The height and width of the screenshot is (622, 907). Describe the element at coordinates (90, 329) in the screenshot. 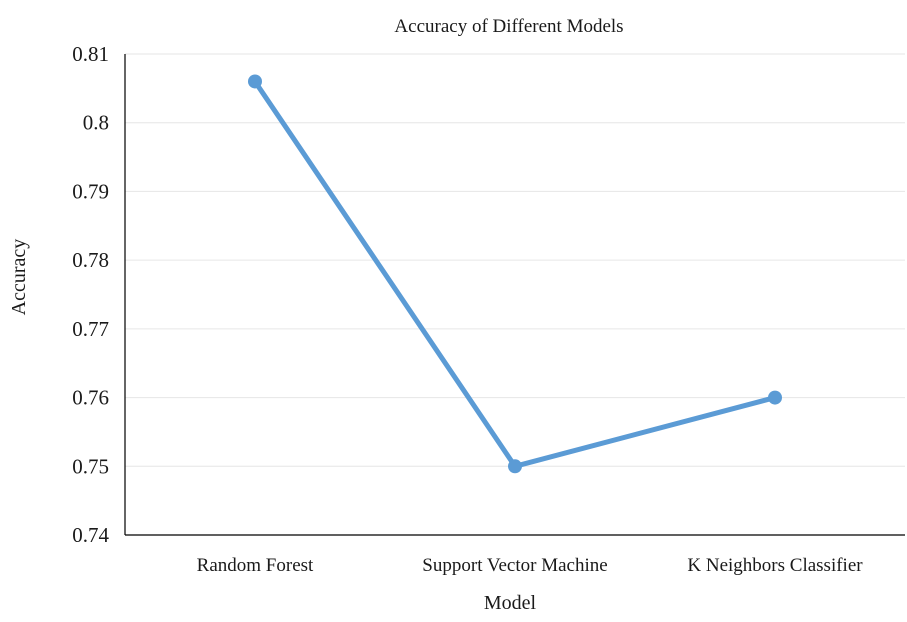

I see `y-tick-label: 0.77` at that location.